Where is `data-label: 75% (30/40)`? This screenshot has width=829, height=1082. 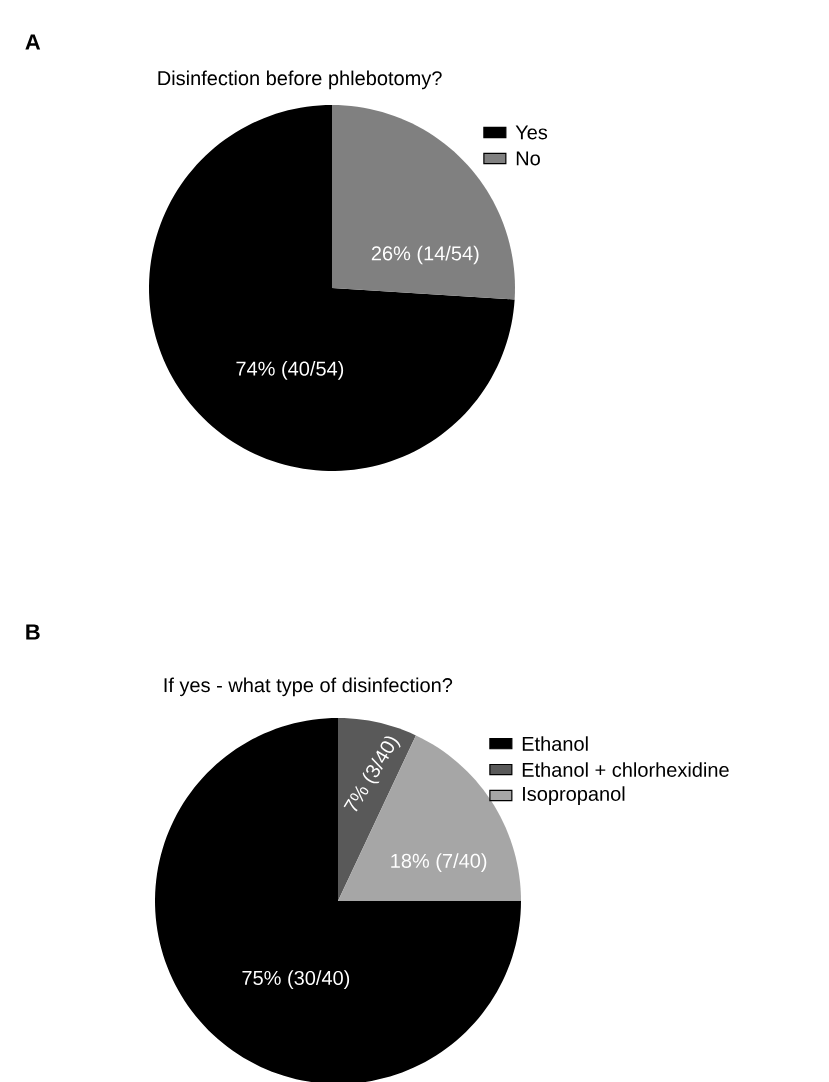 data-label: 75% (30/40) is located at coordinates (296, 979).